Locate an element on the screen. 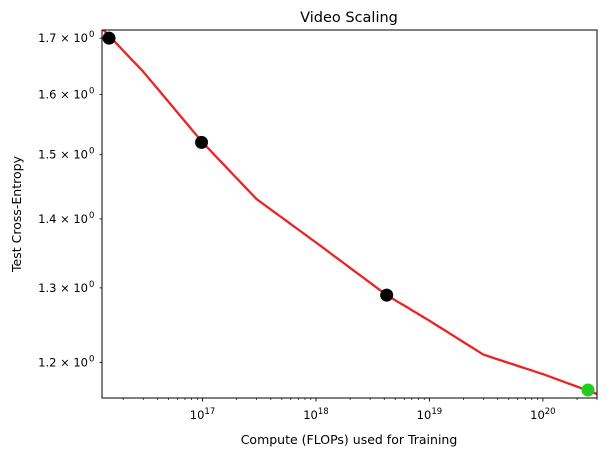 The width and height of the screenshot is (607, 462). x-tick-label: 1020 is located at coordinates (542, 414).